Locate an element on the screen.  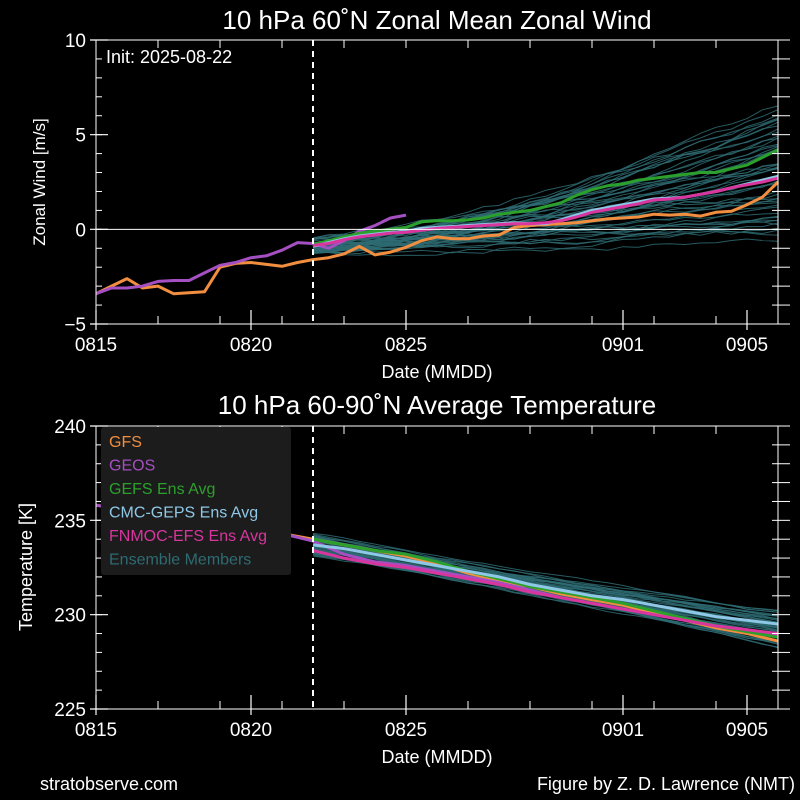
panel2-title: 10 hPa 60-90˚N Average Temperature is located at coordinates (437, 405).